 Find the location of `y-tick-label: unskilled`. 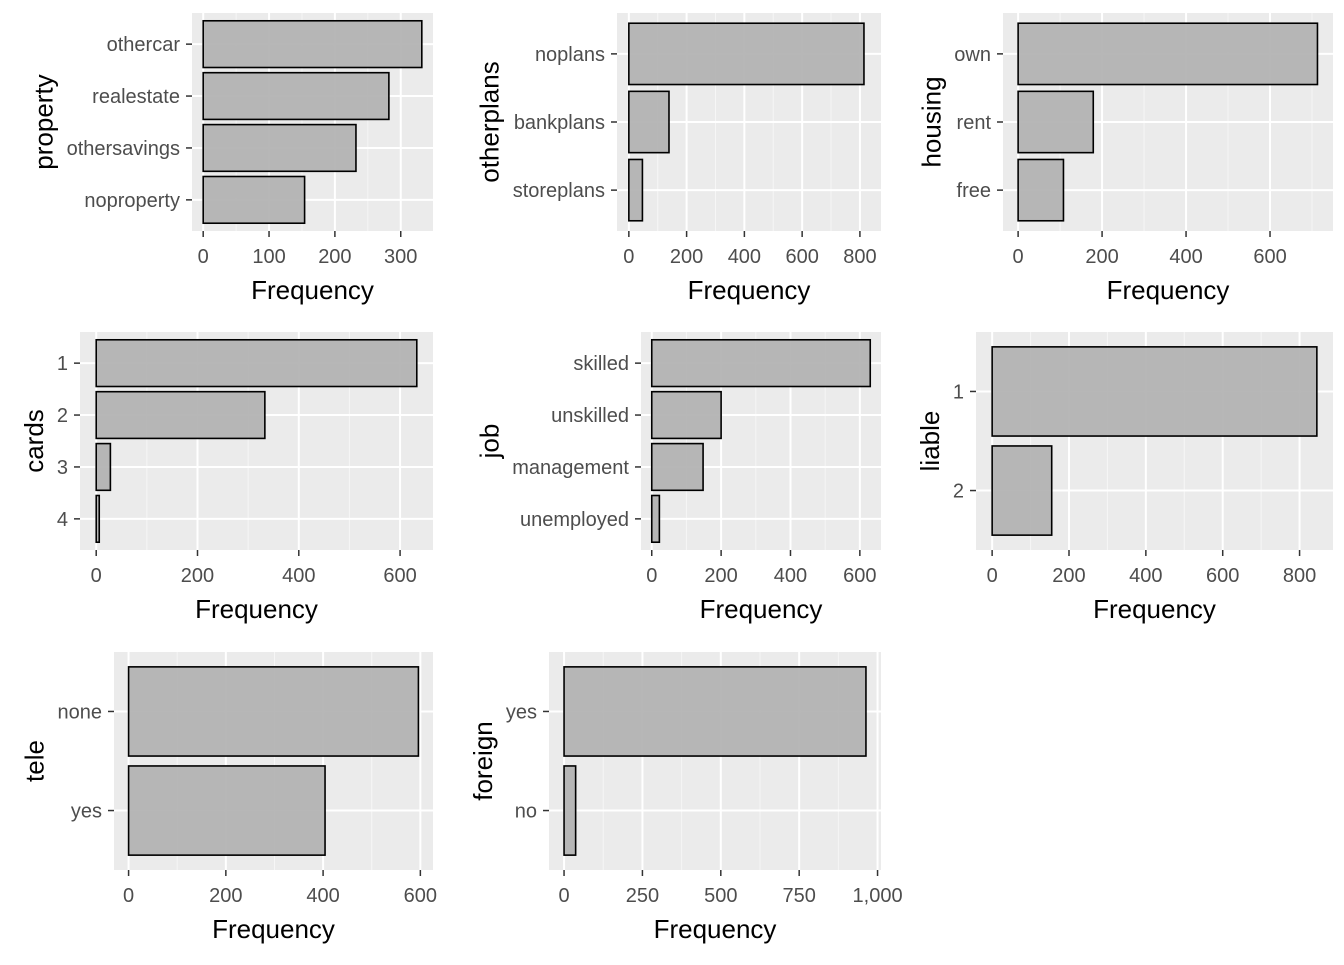

y-tick-label: unskilled is located at coordinates (590, 416).